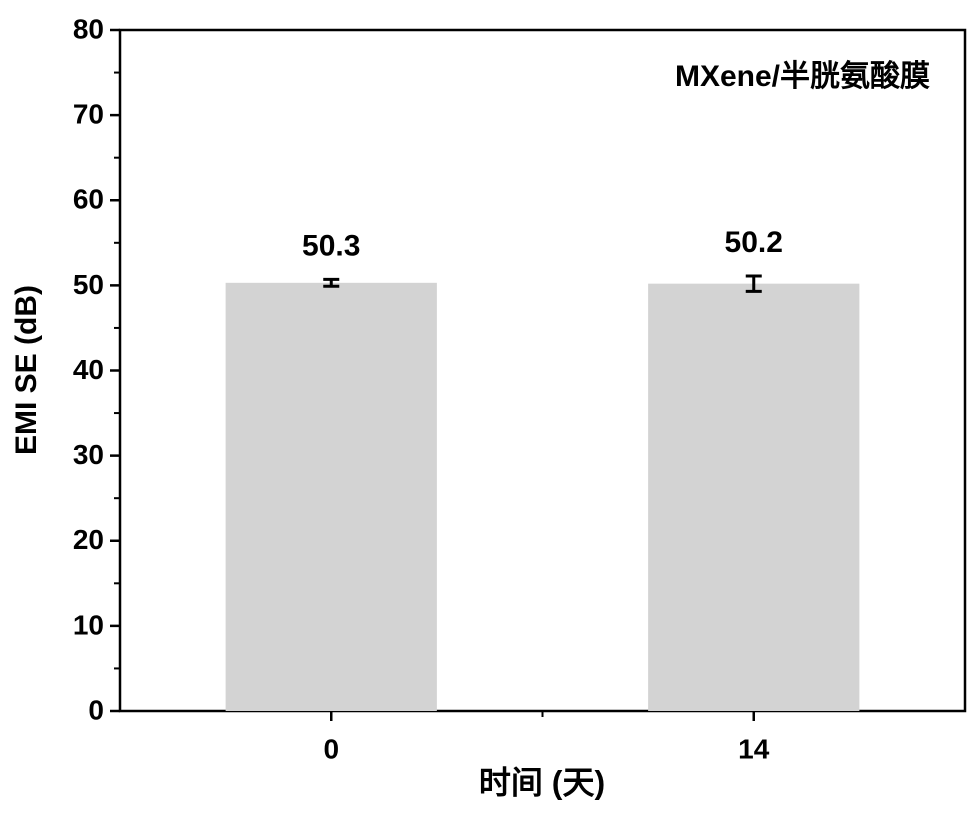 The height and width of the screenshot is (817, 979). What do you see at coordinates (542, 782) in the screenshot?
I see `x-axis-label: 时间 (天)` at bounding box center [542, 782].